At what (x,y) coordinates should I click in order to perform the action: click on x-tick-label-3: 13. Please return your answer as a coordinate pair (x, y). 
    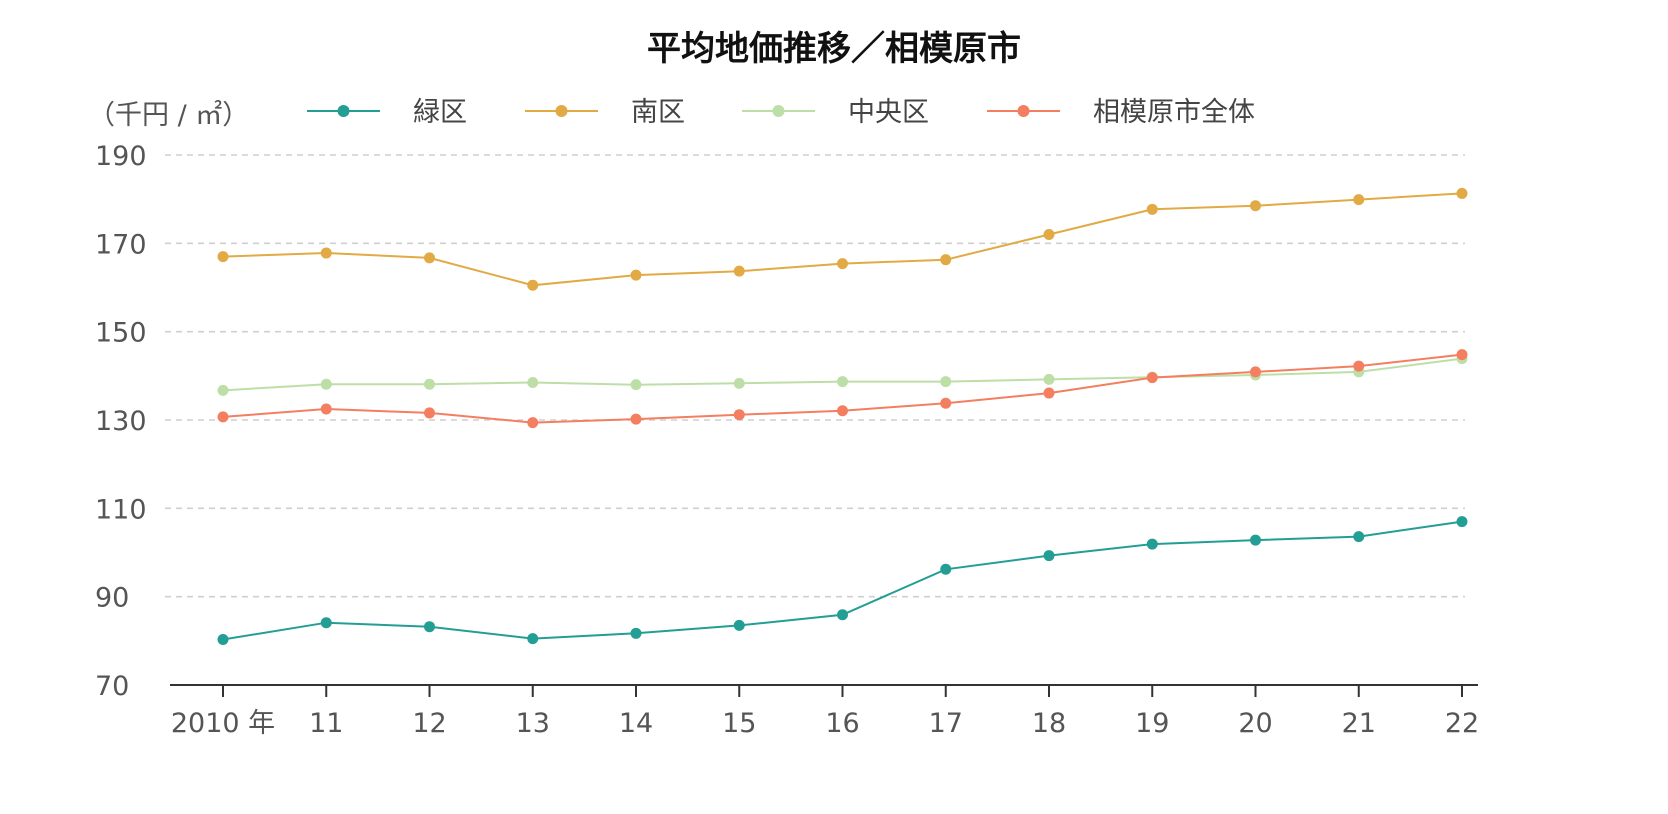
    Looking at the image, I should click on (533, 723).